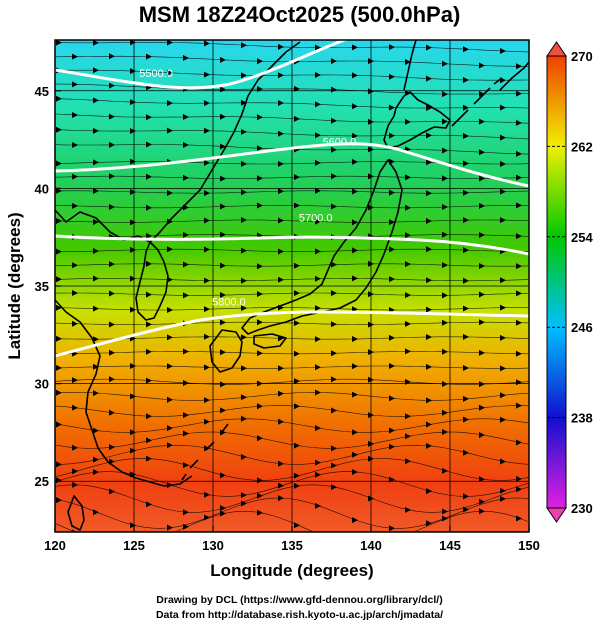  Describe the element at coordinates (156, 74) in the screenshot. I see `contour-label: 5500.0` at that location.